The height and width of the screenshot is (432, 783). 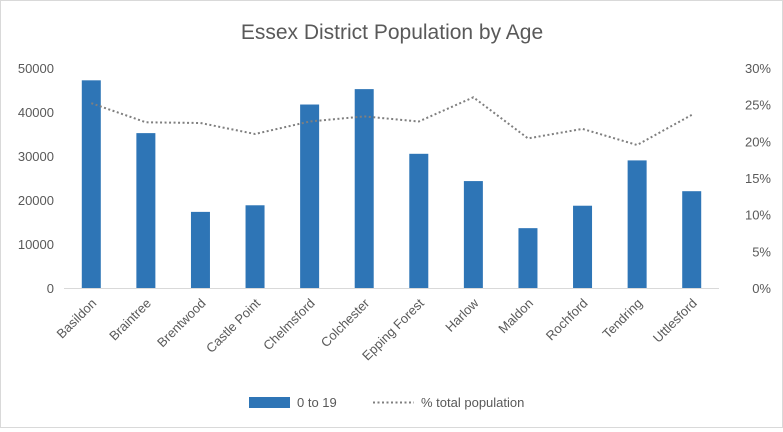 I want to click on y-left-tick-label: 10000, so click(x=36, y=244).